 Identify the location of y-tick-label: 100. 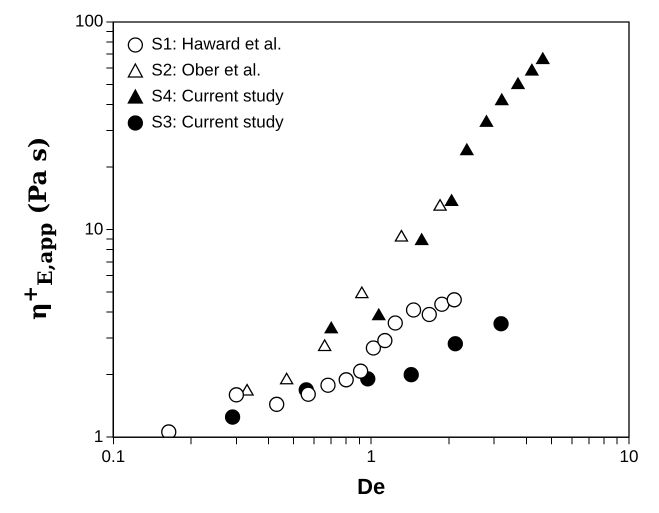
(89, 21).